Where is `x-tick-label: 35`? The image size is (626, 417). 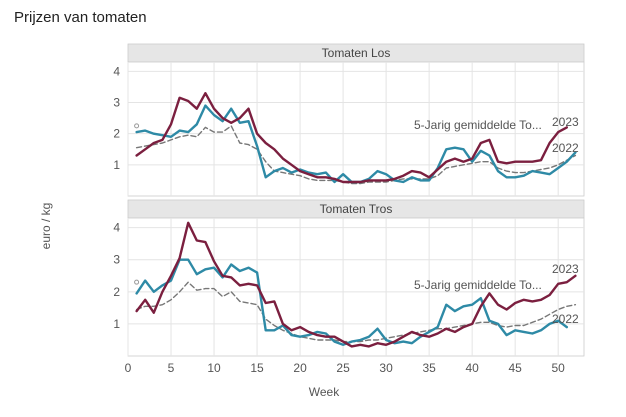
x-tick-label: 35 is located at coordinates (429, 368).